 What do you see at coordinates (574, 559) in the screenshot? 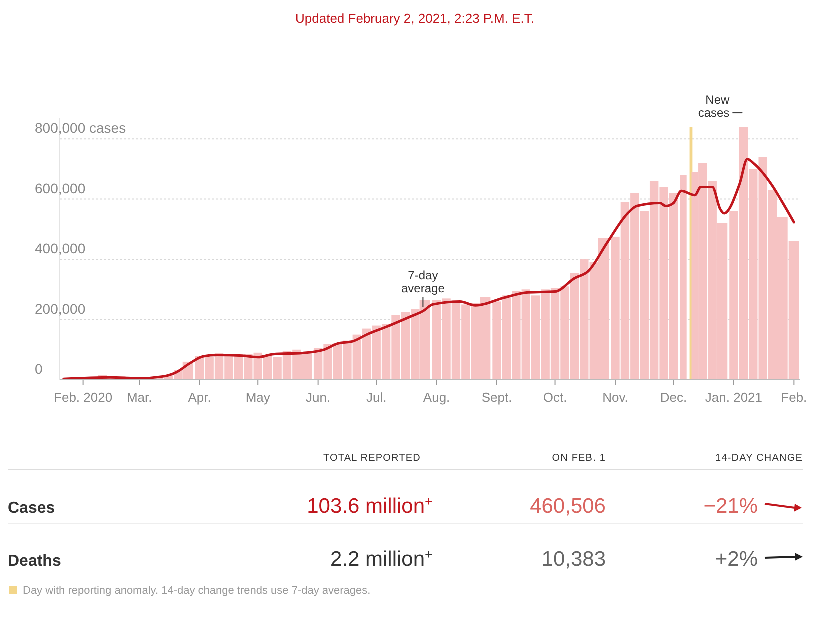
I see `text: 10,383` at bounding box center [574, 559].